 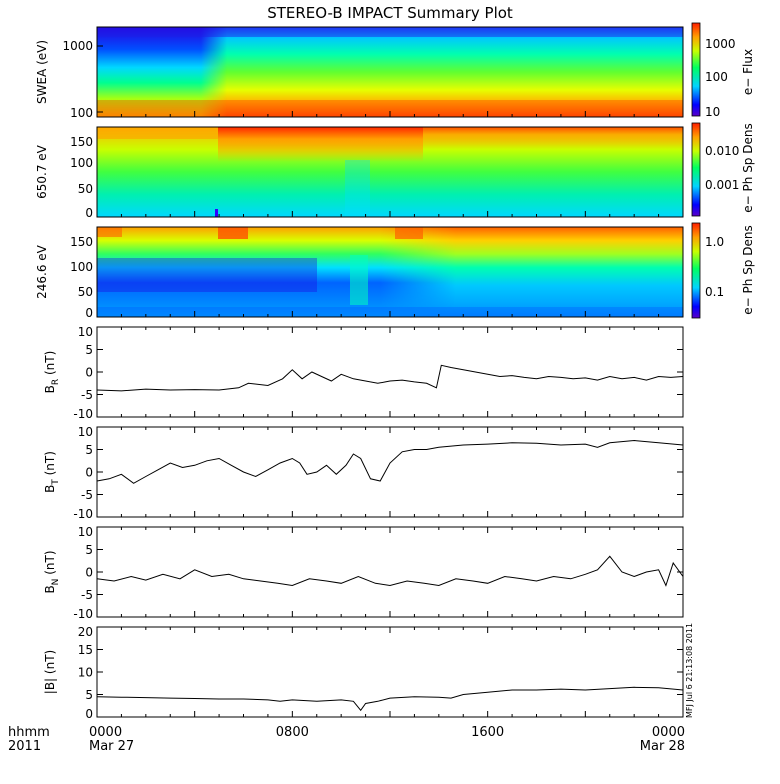 I want to click on swea-ytick-100: 100, so click(x=81, y=113).